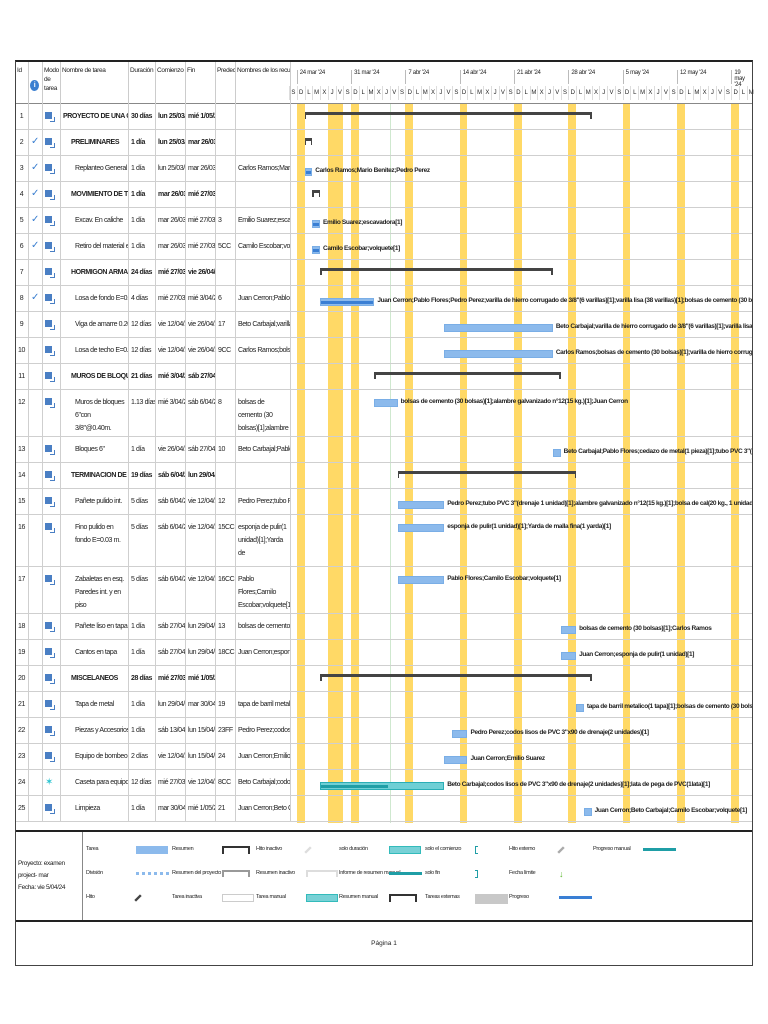 The width and height of the screenshot is (768, 1024). Describe the element at coordinates (226, 83) in the screenshot. I see `col-predecessors-header: Predecesoras` at that location.